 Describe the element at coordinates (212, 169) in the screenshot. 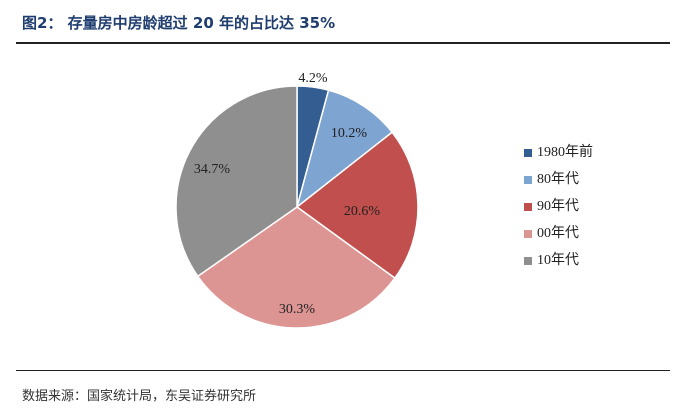

I see `slice-label-5: 34.7%` at that location.